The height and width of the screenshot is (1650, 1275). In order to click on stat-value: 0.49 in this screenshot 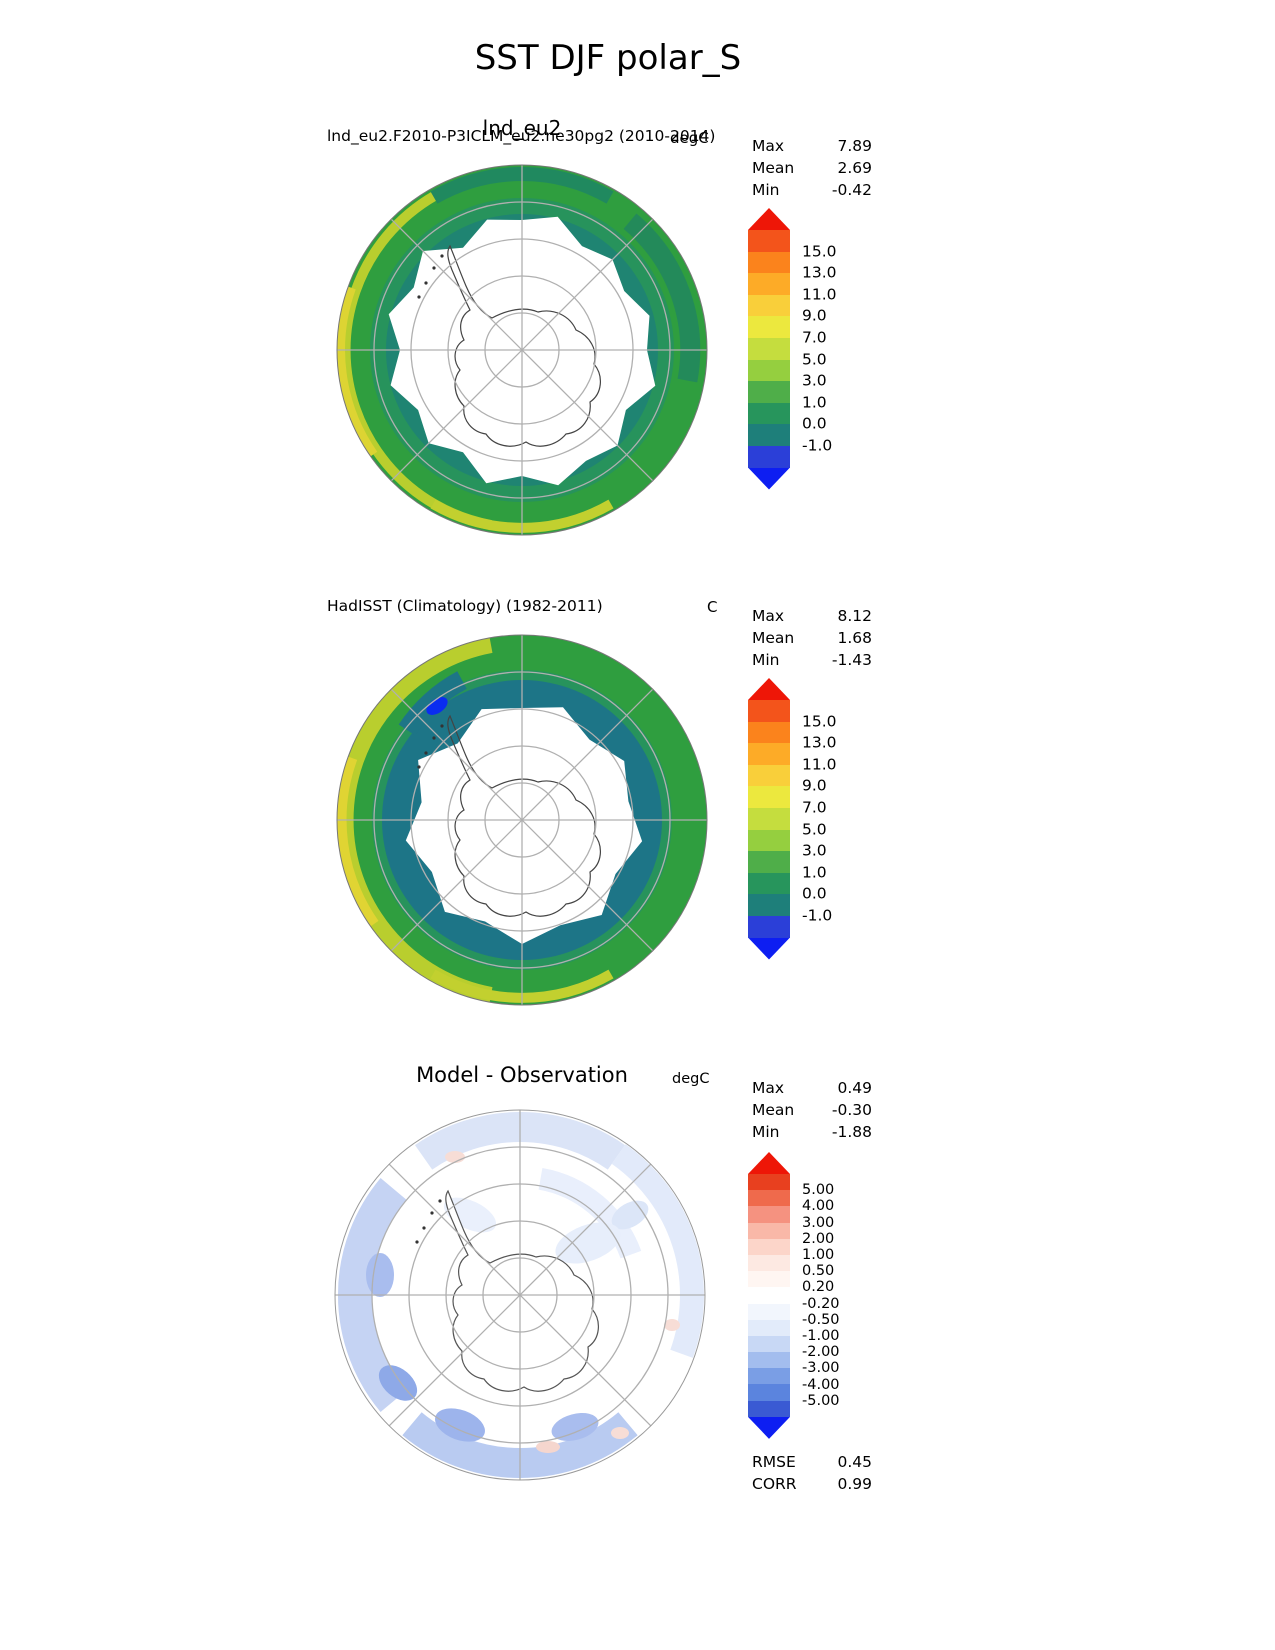, I will do `click(854, 1088)`.